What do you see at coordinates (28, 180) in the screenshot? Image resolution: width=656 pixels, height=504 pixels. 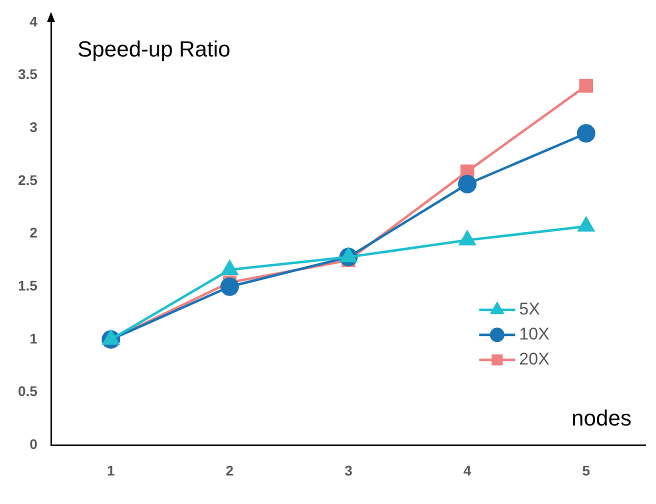 I see `y-tick-label: 2.5` at bounding box center [28, 180].